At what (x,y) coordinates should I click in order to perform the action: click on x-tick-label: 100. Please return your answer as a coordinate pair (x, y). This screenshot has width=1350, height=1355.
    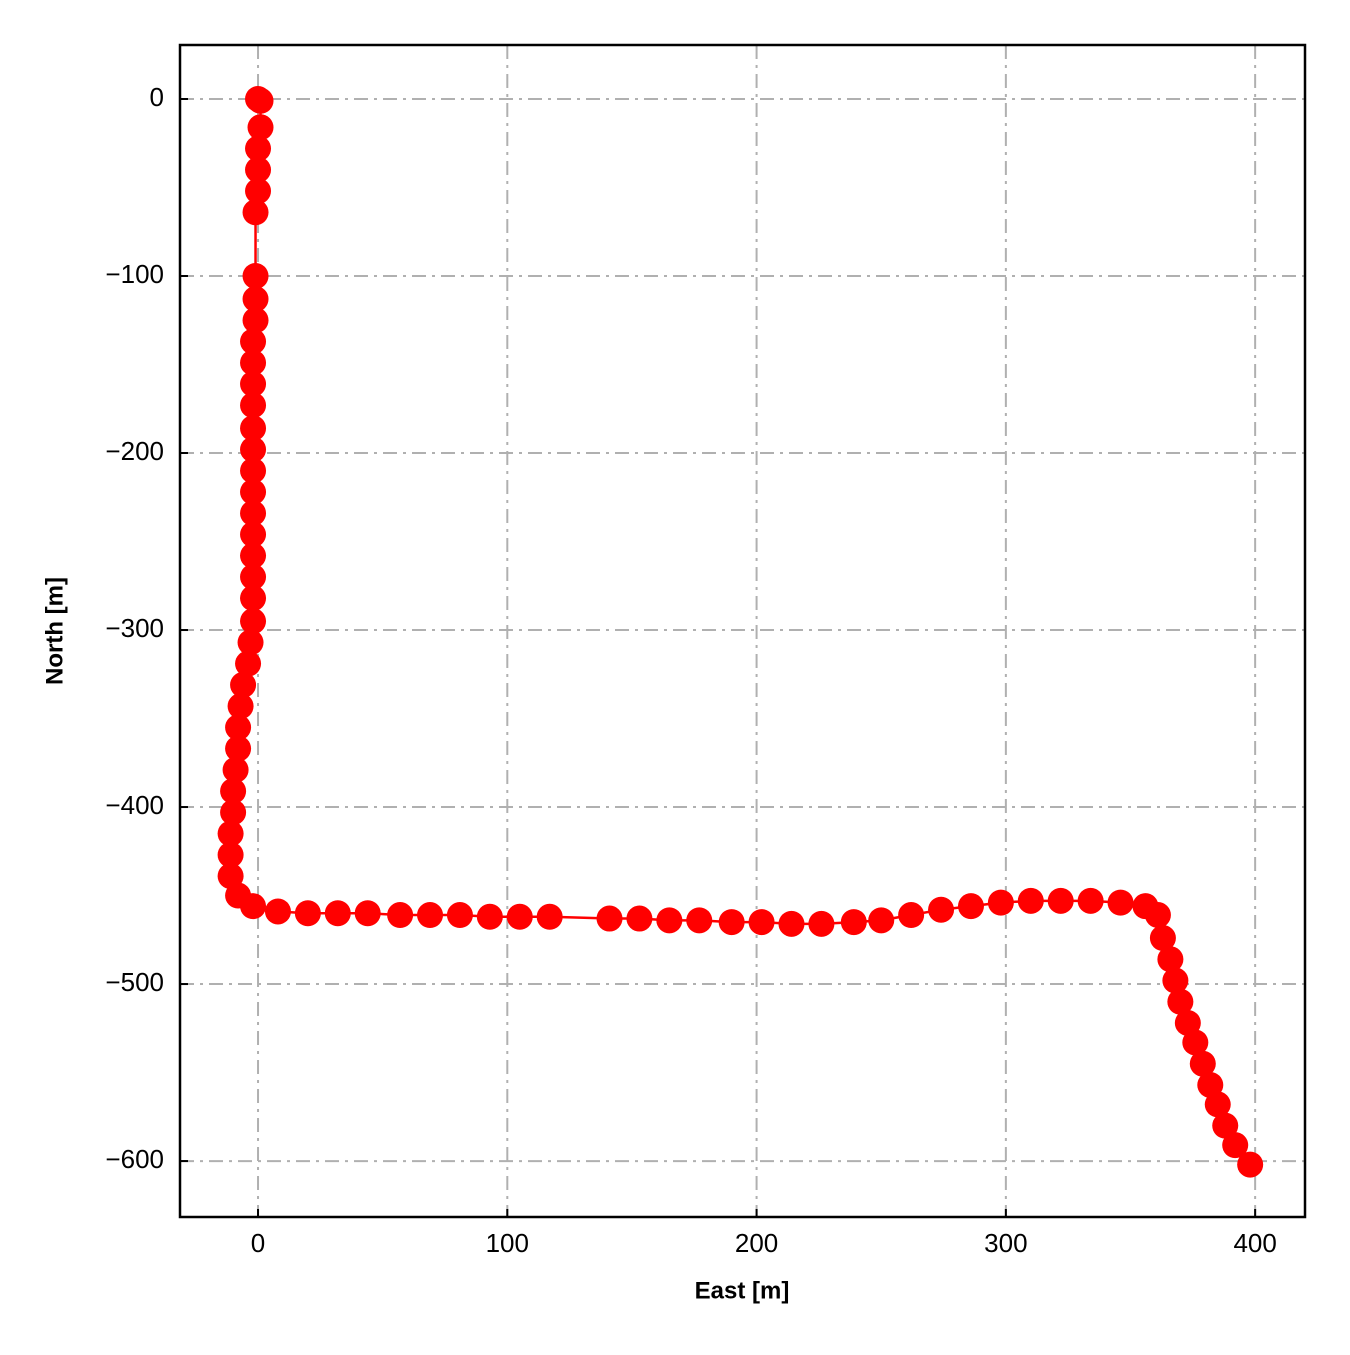
    Looking at the image, I should click on (507, 1243).